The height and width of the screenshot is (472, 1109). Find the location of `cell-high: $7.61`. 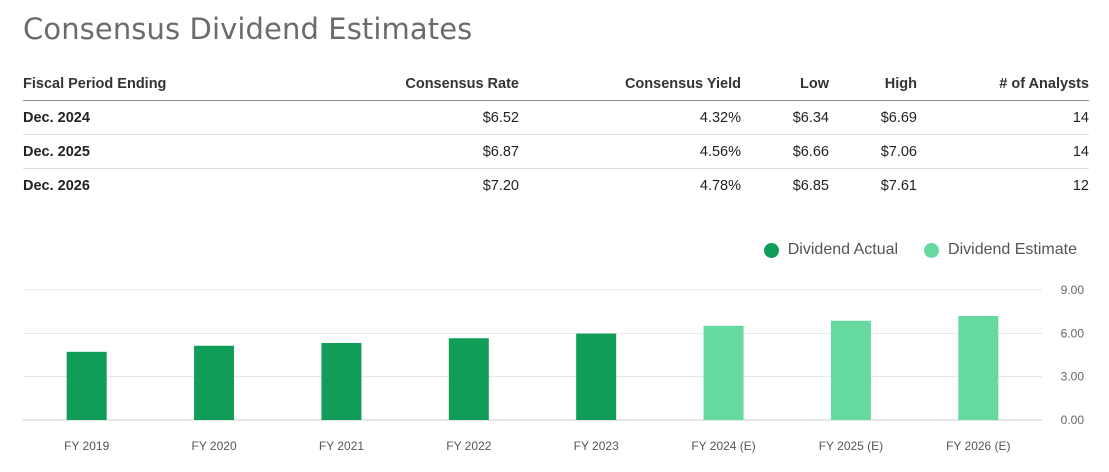

cell-high: $7.61 is located at coordinates (898, 185).